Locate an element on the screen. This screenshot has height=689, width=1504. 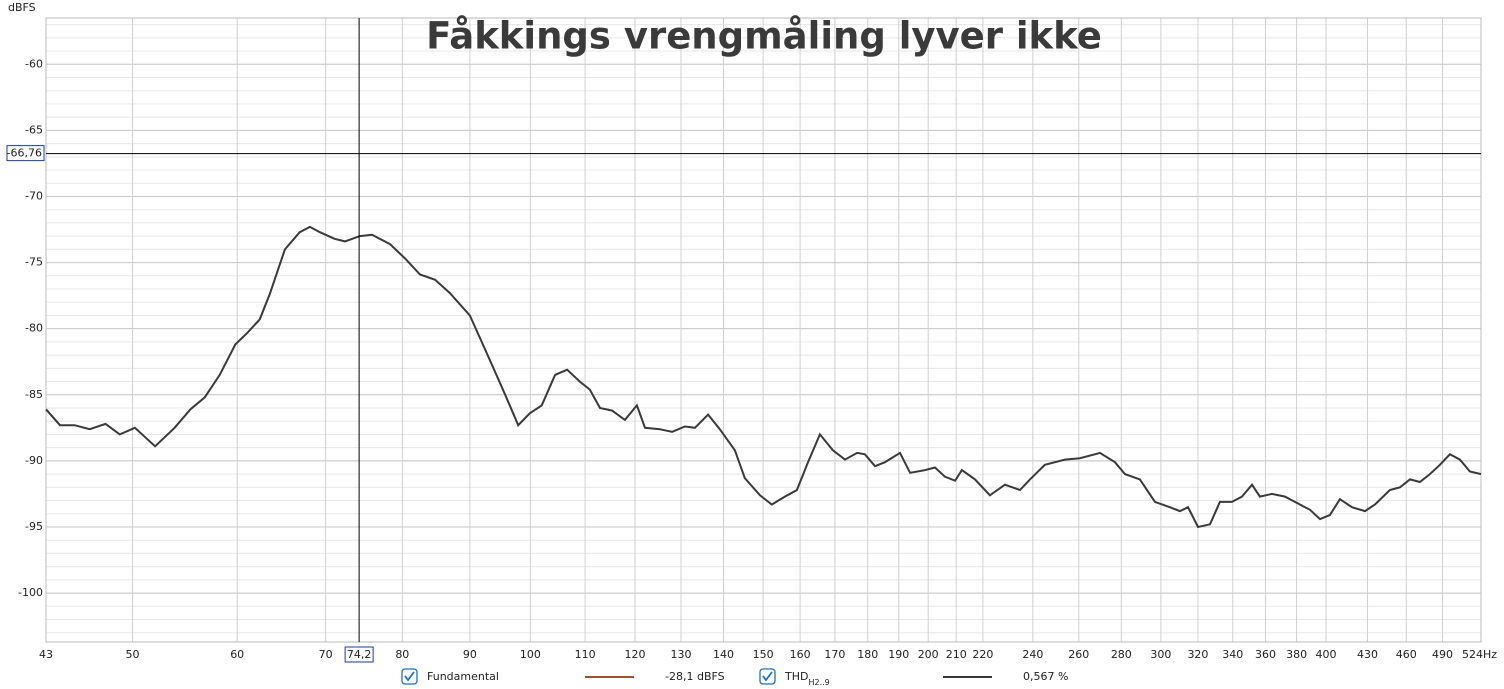
y-tick-label: -100 is located at coordinates (30, 592).